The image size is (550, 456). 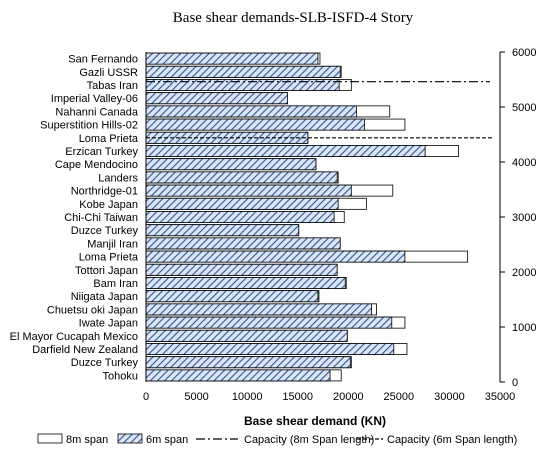 I want to click on category-label: Chuetsu oki Japan, so click(x=92, y=310).